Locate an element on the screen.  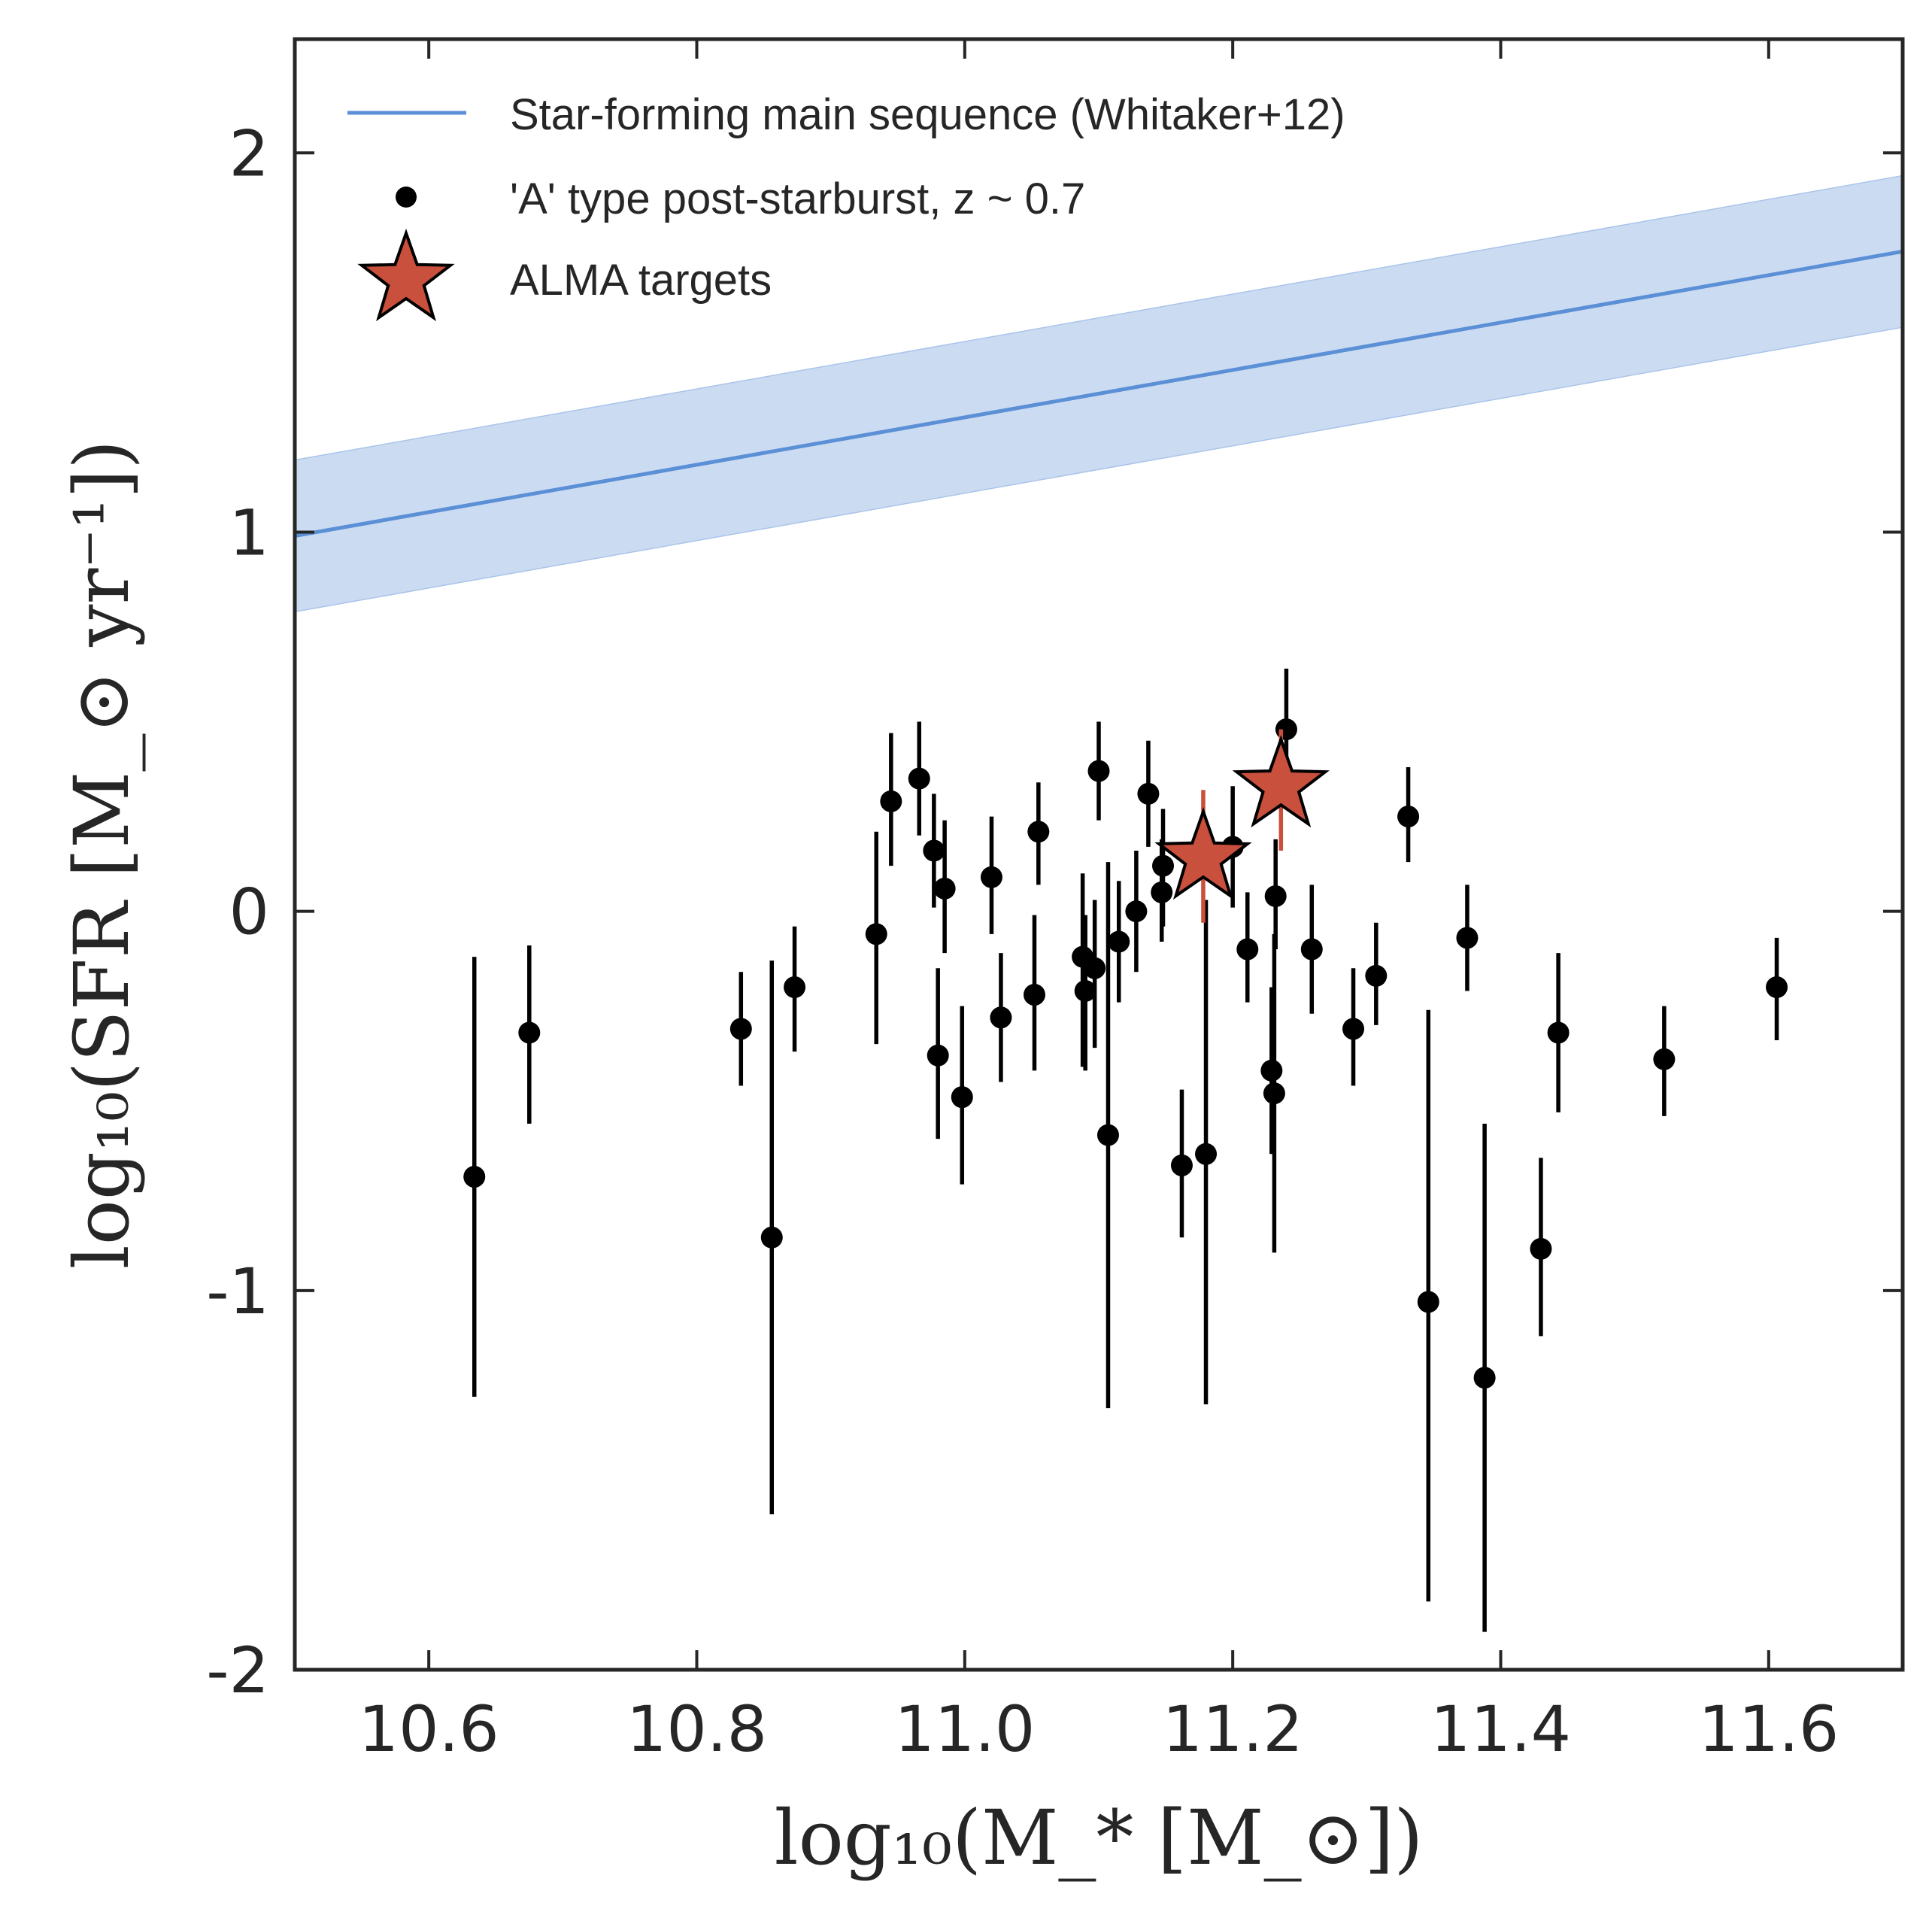
legend-post-starburst-swatch is located at coordinates (406, 197).